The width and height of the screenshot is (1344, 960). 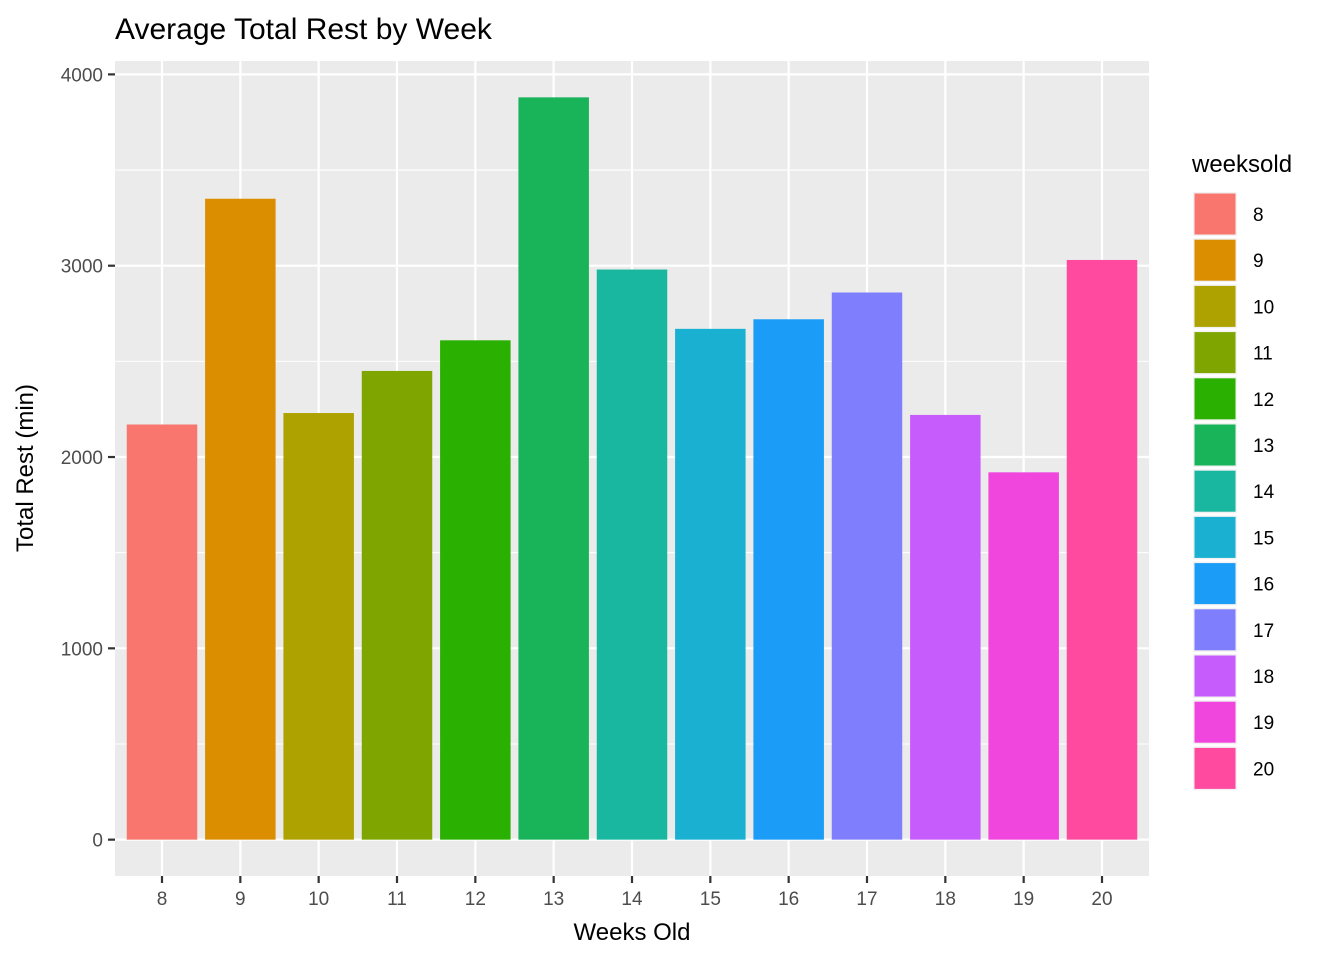 What do you see at coordinates (1241, 471) in the screenshot?
I see `legend: weeksold 8 9 10 11 12 13 14 15 16 17 18 19 20` at bounding box center [1241, 471].